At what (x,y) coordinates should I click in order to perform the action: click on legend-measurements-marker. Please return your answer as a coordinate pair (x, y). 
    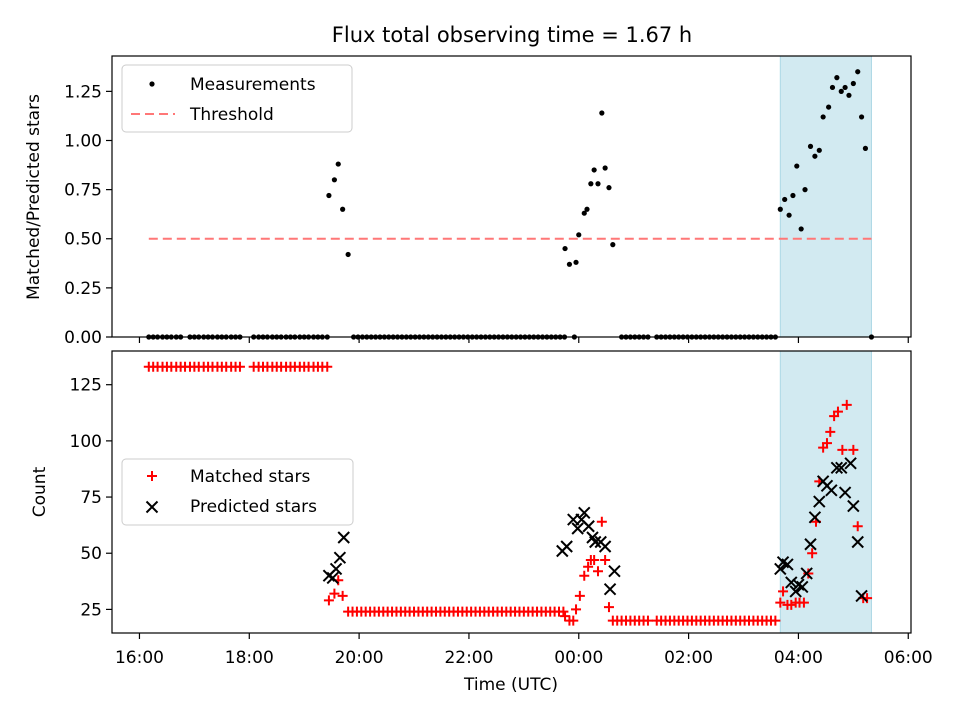
    Looking at the image, I should click on (152, 84).